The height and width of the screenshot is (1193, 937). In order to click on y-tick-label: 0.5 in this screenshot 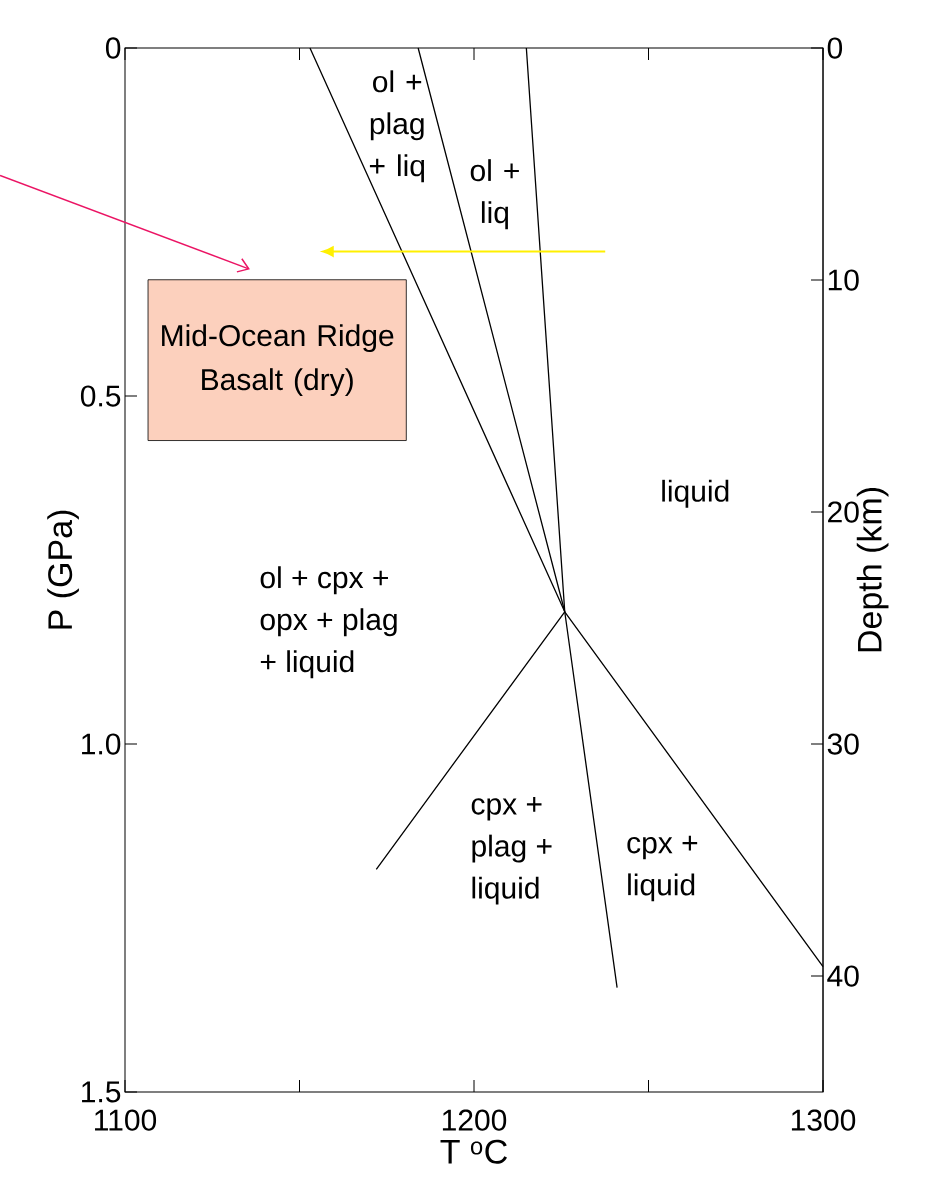, I will do `click(100, 396)`.